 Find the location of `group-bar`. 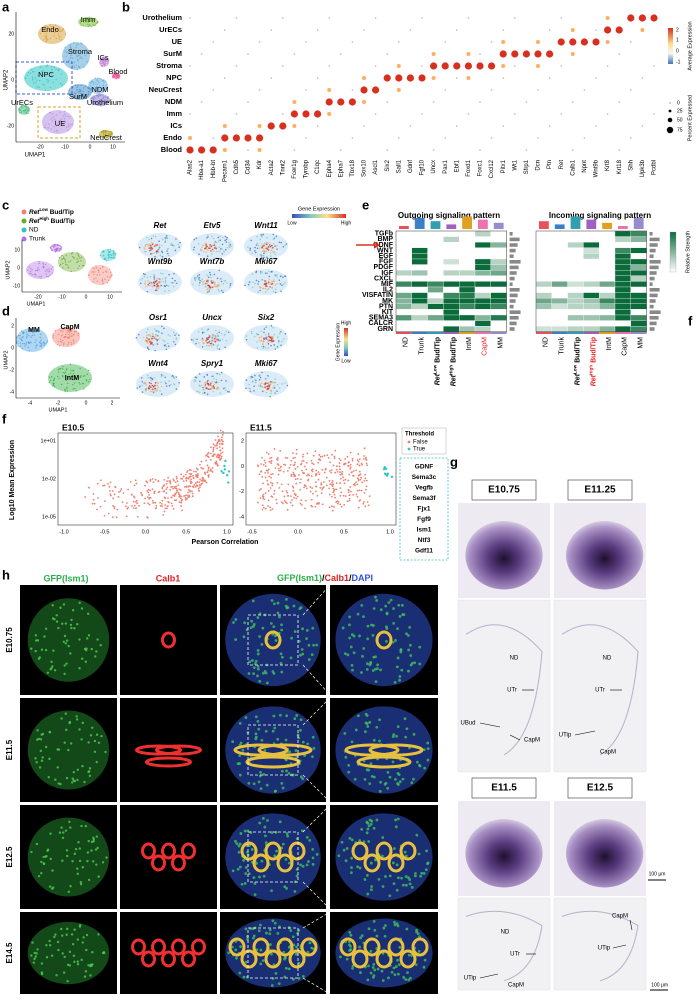

group-bar is located at coordinates (419, 223).